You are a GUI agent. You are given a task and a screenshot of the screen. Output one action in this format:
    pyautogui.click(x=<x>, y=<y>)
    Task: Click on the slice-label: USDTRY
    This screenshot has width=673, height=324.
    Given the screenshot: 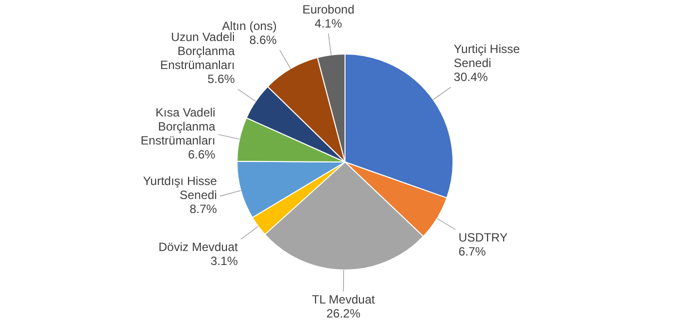 What is the action you would take?
    pyautogui.click(x=483, y=237)
    